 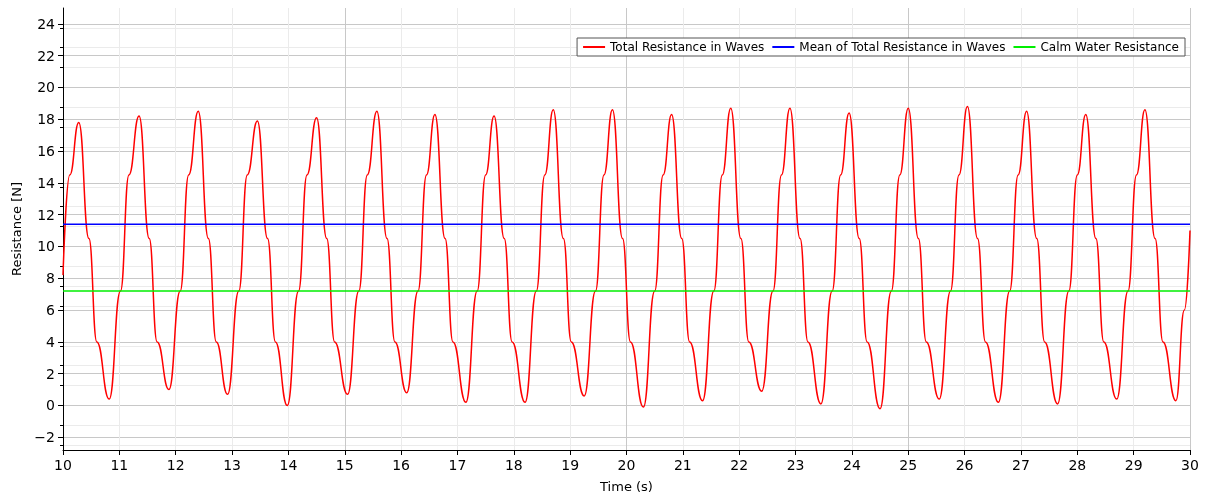 What do you see at coordinates (457, 465) in the screenshot?
I see `x-tick-label: 17` at bounding box center [457, 465].